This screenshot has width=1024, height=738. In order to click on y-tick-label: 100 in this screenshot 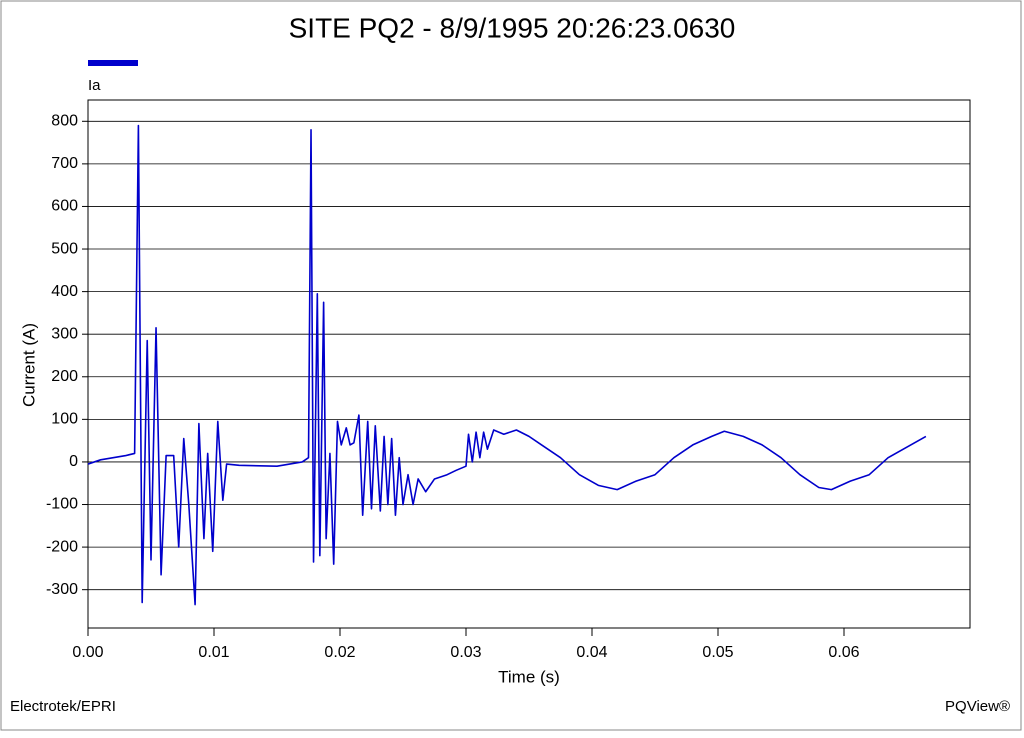, I will do `click(64, 419)`.